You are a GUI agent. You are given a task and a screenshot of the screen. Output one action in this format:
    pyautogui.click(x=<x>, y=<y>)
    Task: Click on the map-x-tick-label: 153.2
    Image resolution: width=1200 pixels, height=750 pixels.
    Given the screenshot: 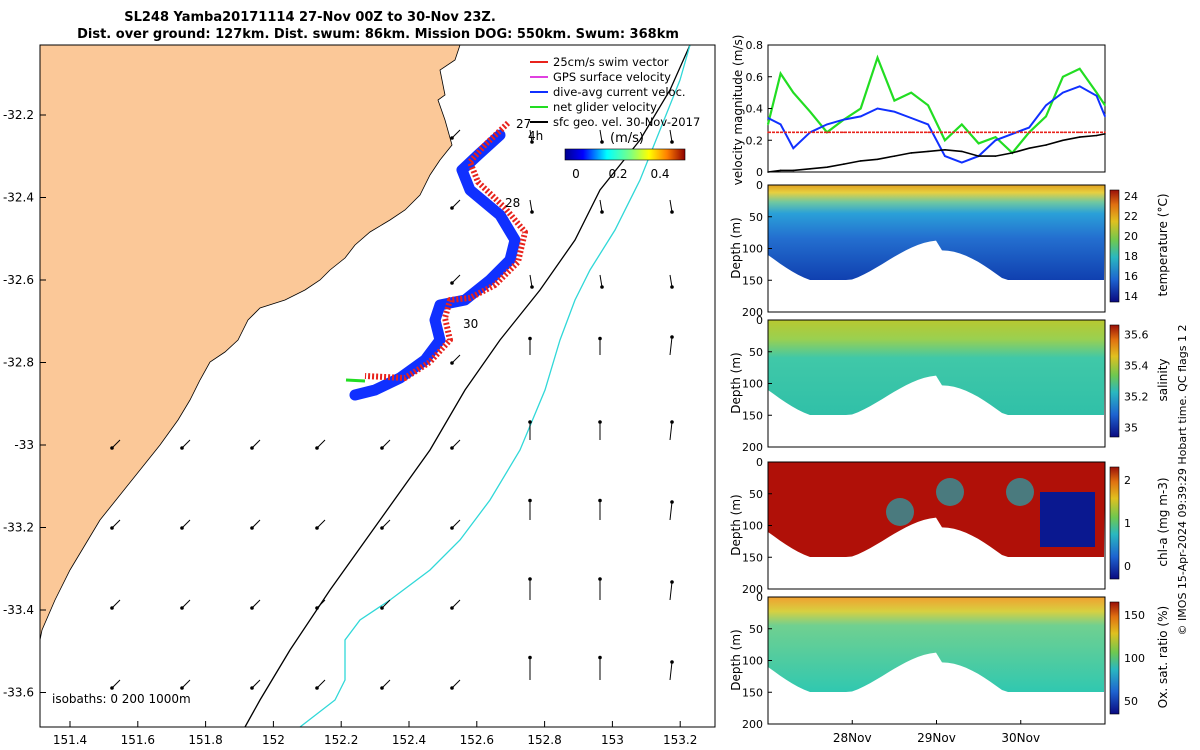 What is the action you would take?
    pyautogui.click(x=680, y=740)
    